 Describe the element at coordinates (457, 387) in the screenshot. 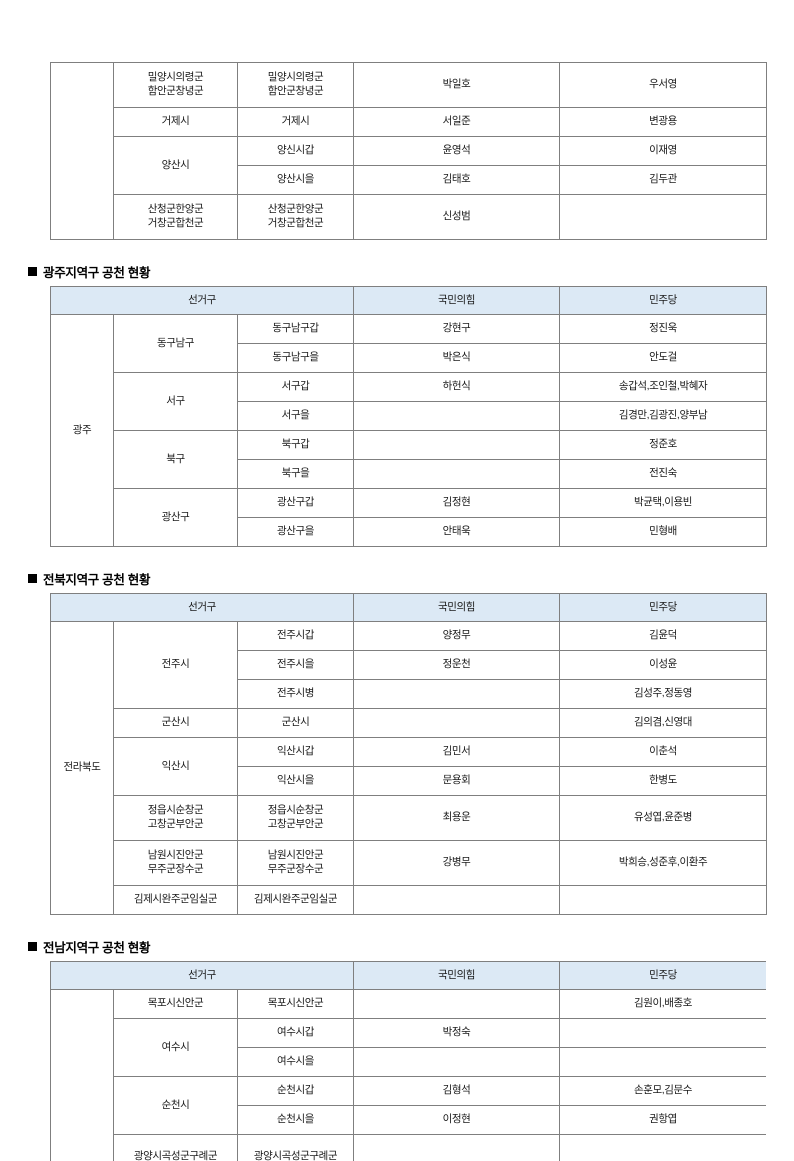

I see `ppp-candidate-cell: 하헌식` at that location.